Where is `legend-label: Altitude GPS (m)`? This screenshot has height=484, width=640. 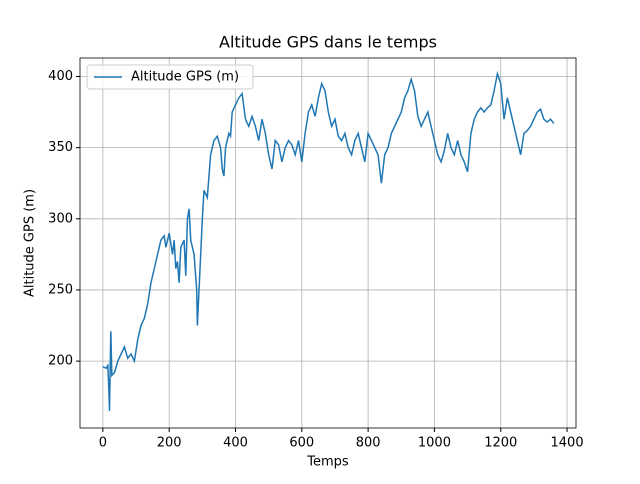
legend-label: Altitude GPS (m) is located at coordinates (185, 77).